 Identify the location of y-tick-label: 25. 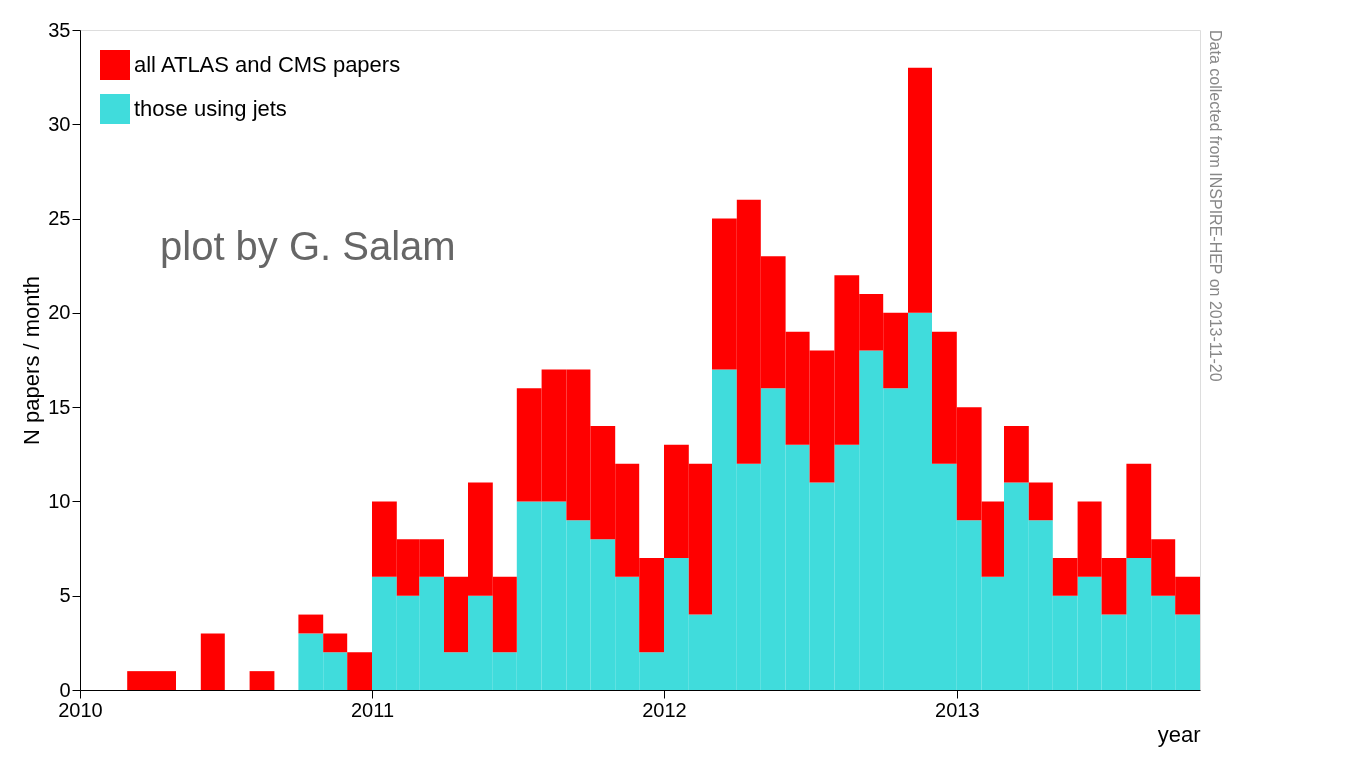
(59, 218).